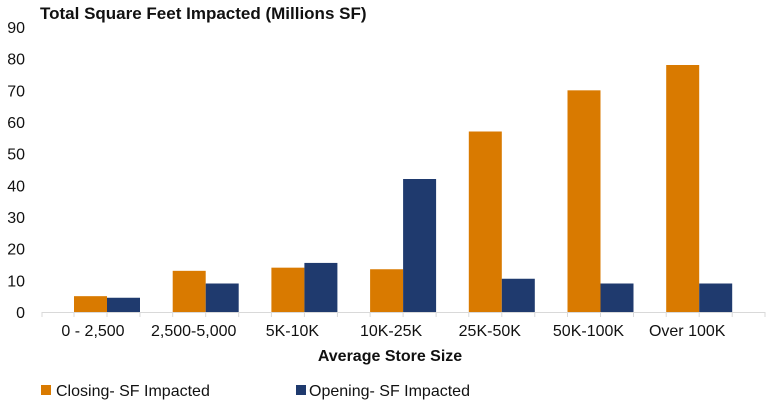 The width and height of the screenshot is (770, 407). What do you see at coordinates (16, 250) in the screenshot?
I see `y-tick-label: 20` at bounding box center [16, 250].